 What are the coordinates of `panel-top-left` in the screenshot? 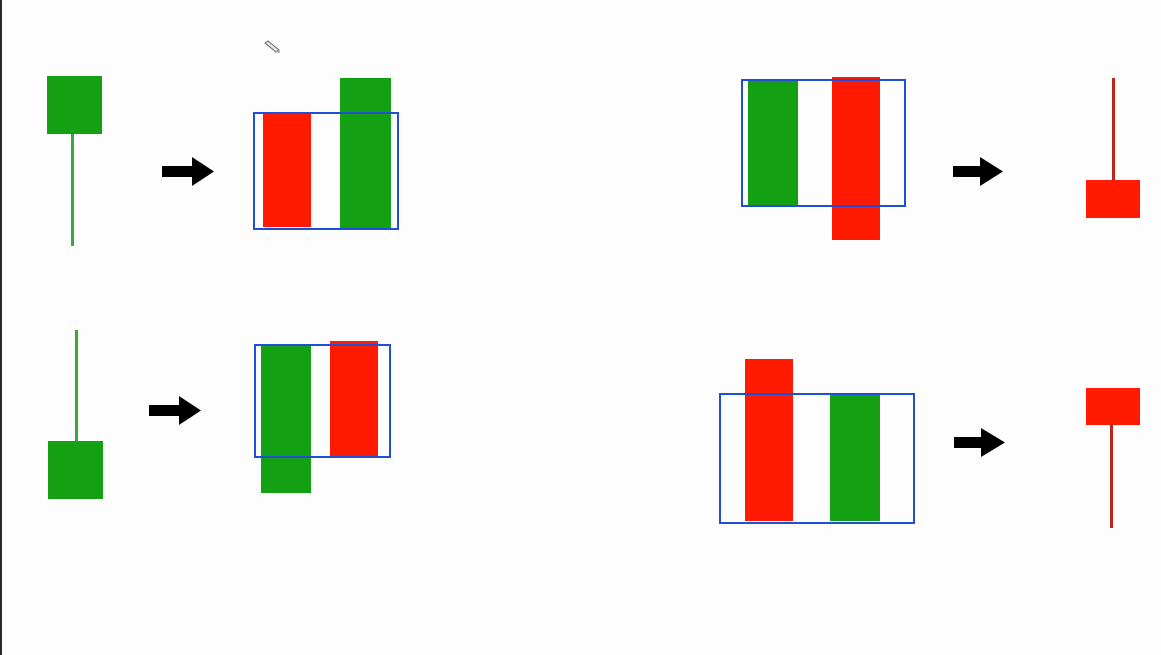 It's located at (223, 161).